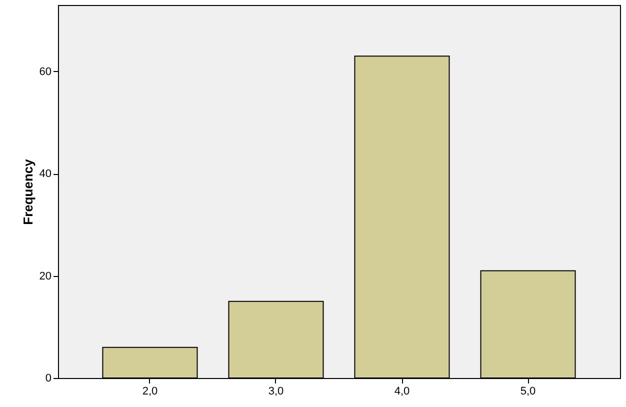 This screenshot has height=407, width=626. I want to click on y-tick-label: 20, so click(45, 276).